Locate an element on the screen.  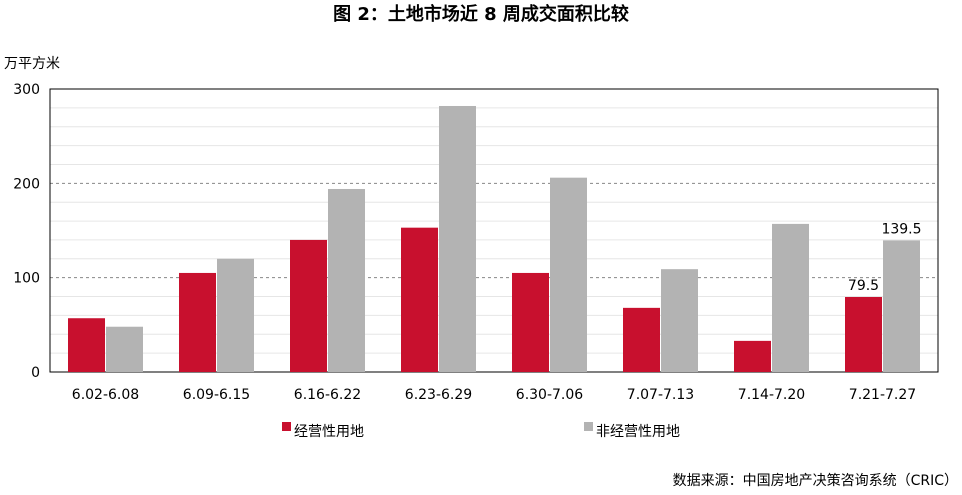
legend-label: 非经营性用地 is located at coordinates (638, 432).